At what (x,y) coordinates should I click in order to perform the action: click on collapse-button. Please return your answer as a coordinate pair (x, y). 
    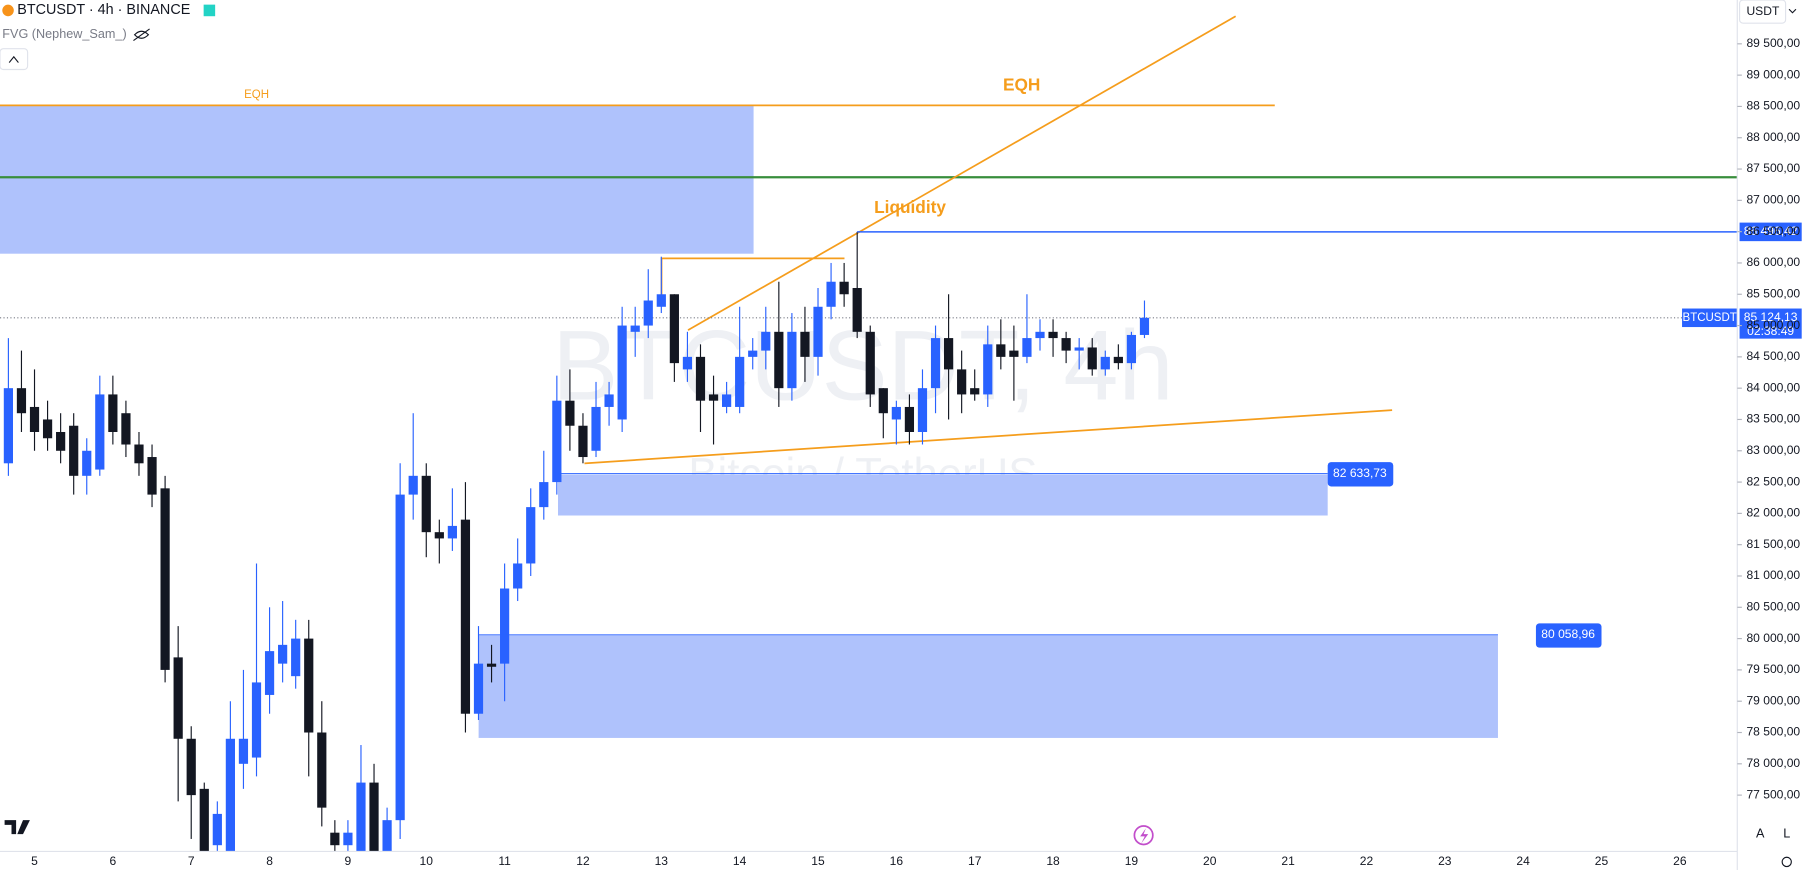
    Looking at the image, I should click on (14, 59).